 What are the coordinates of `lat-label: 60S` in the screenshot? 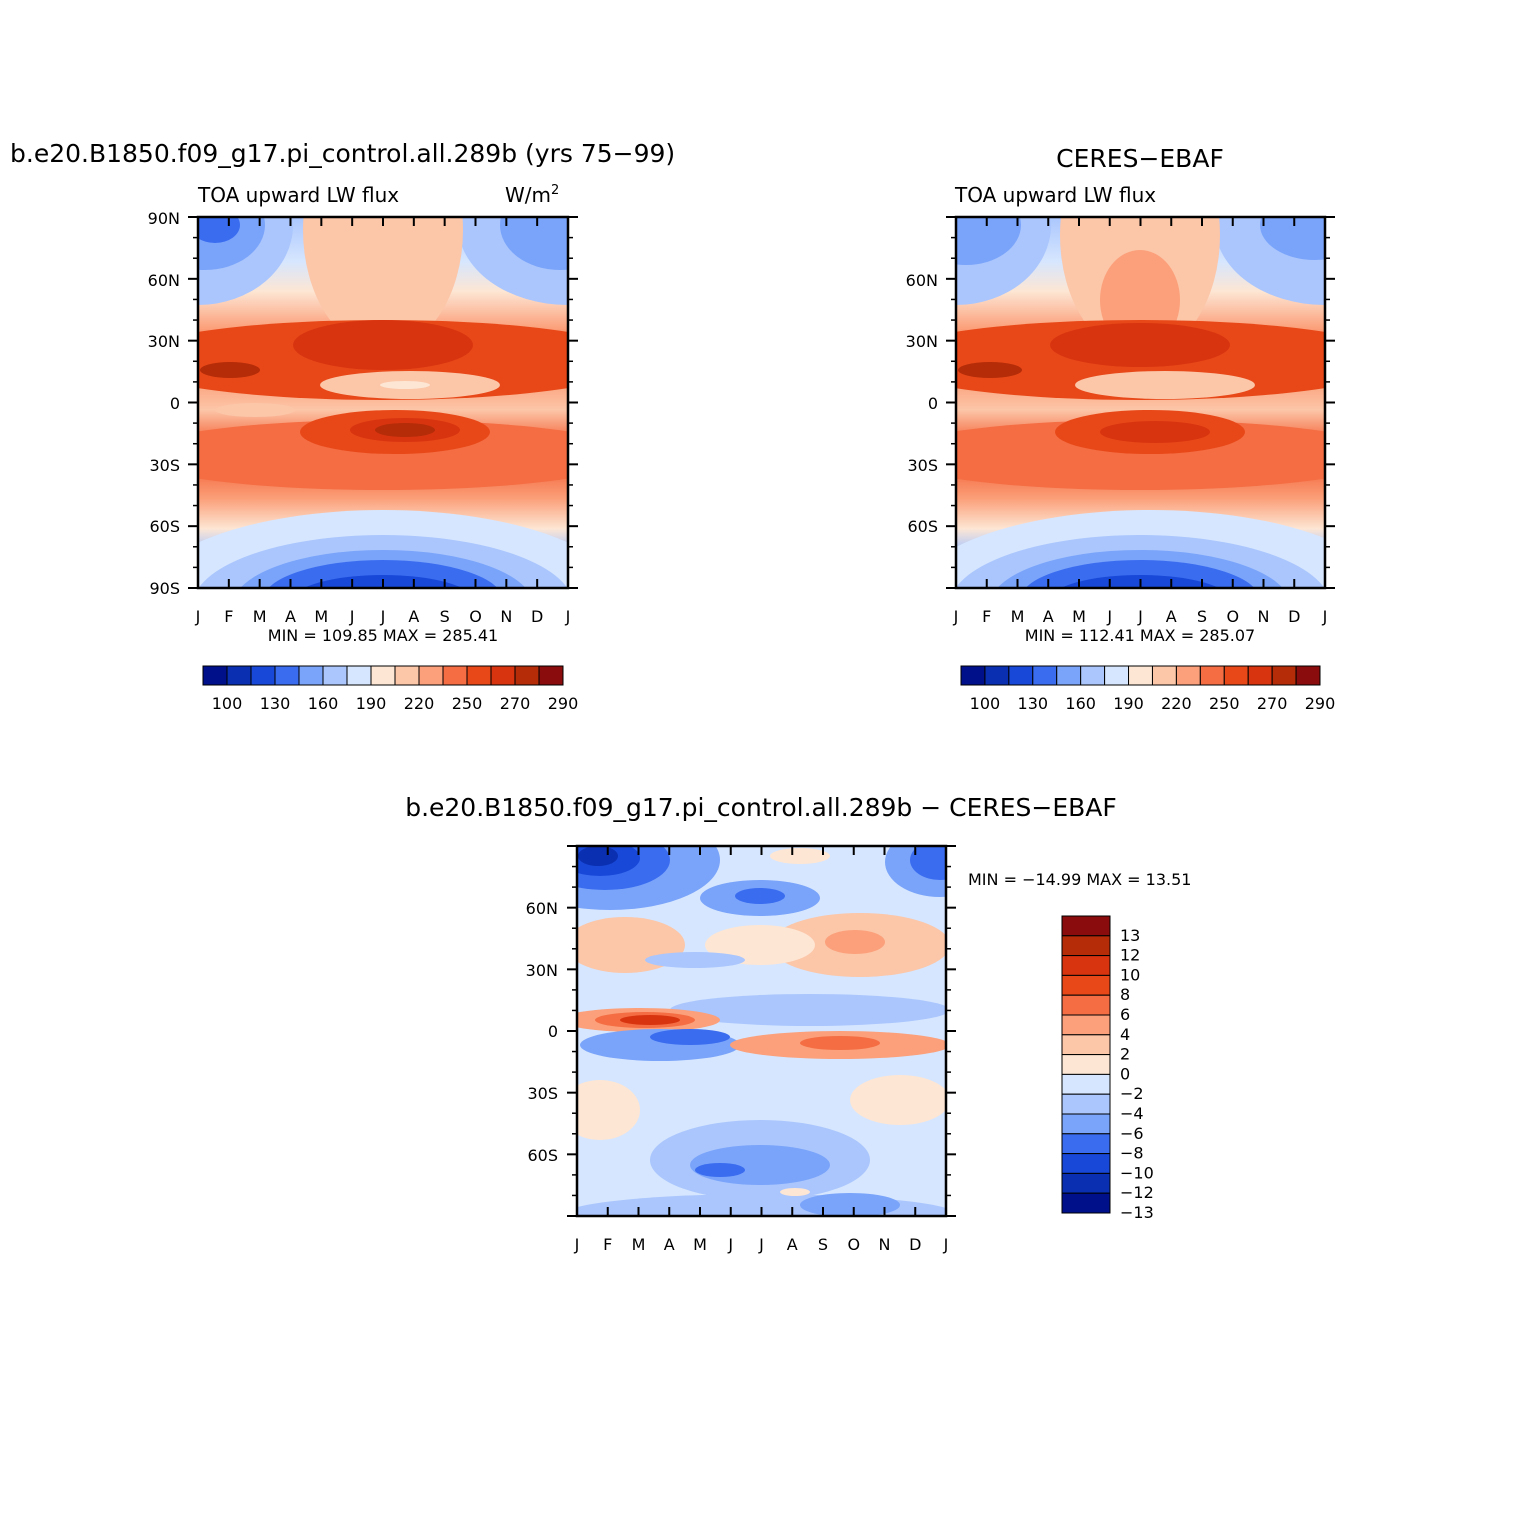 It's located at (164, 526).